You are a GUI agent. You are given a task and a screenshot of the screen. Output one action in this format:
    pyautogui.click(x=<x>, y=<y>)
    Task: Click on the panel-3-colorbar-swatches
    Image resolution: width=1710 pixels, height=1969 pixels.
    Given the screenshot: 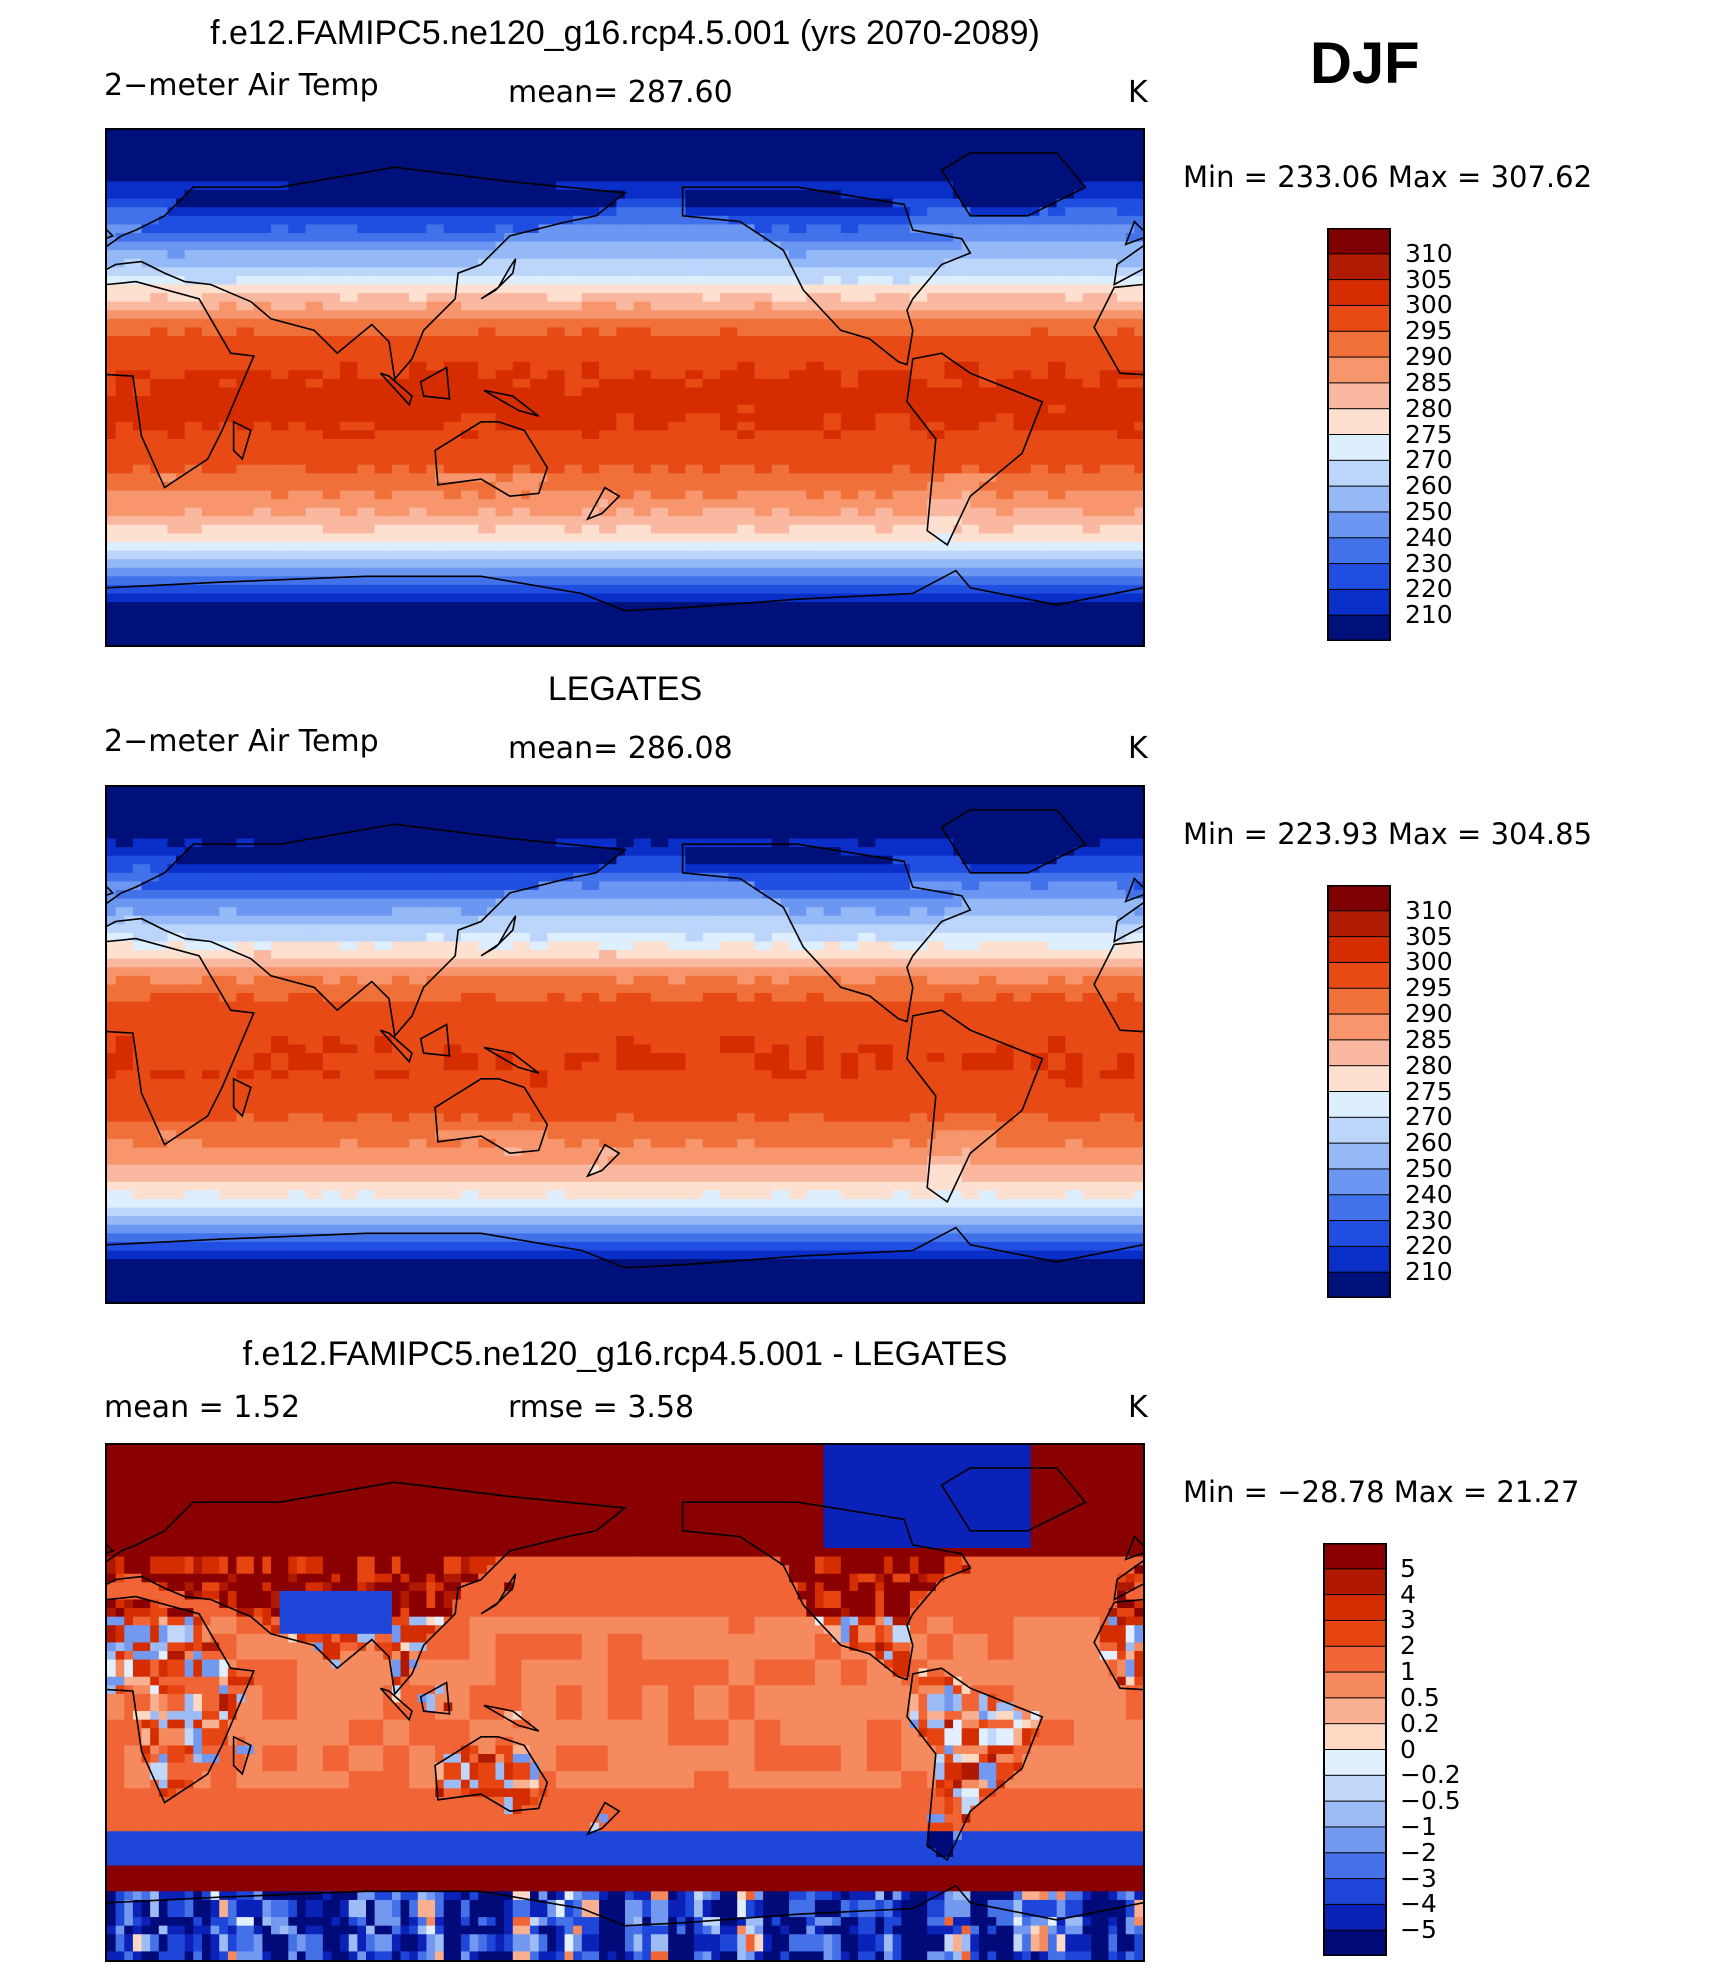 What is the action you would take?
    pyautogui.click(x=1355, y=1749)
    